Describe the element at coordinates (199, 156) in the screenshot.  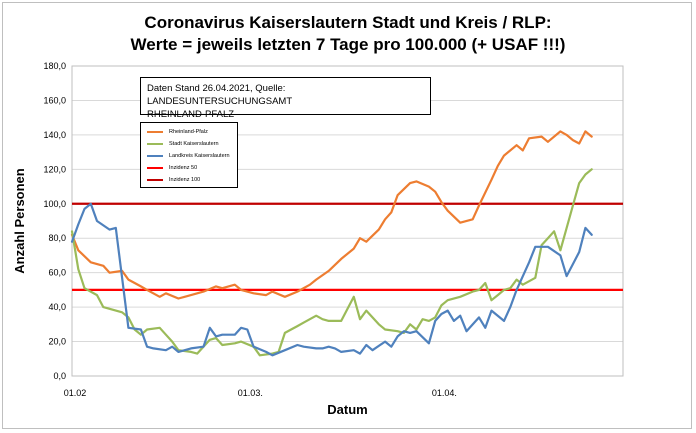
I see `legend-label: Landkreis Kaiserslautern` at that location.